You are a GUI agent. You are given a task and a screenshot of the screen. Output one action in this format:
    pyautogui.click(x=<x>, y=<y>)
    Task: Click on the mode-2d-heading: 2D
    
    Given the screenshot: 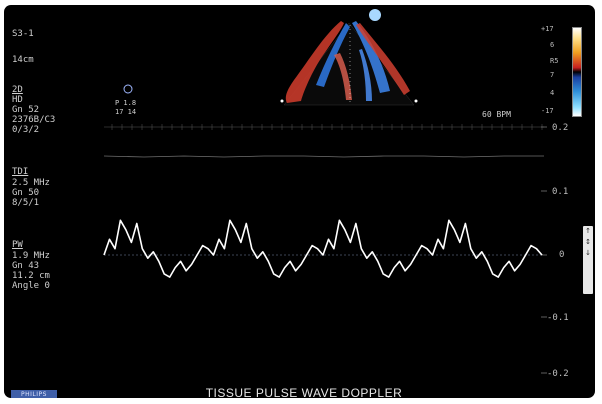 What is the action you would take?
    pyautogui.click(x=17, y=90)
    